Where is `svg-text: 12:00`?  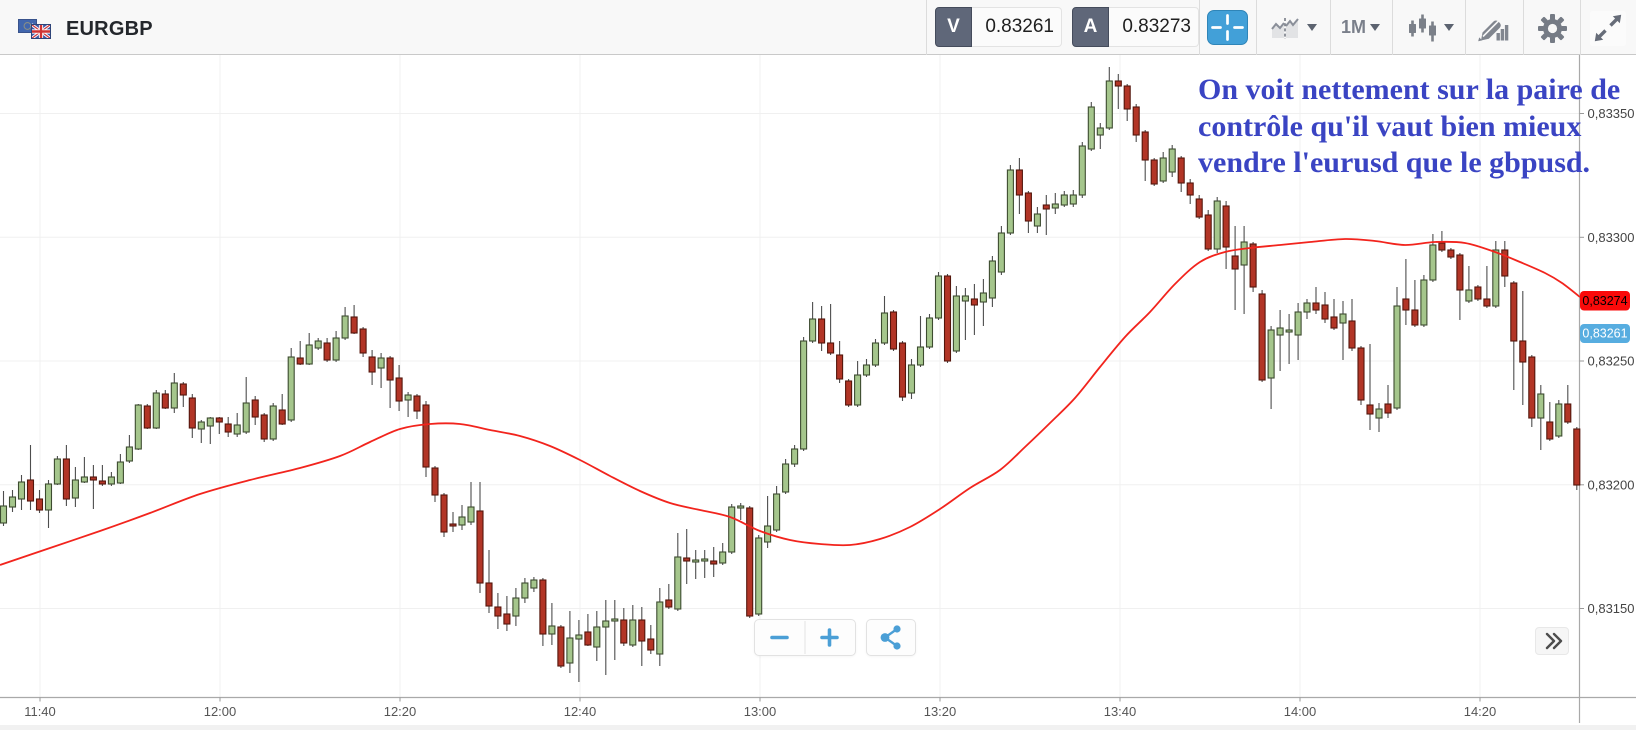
svg-text: 12:00 is located at coordinates (220, 711).